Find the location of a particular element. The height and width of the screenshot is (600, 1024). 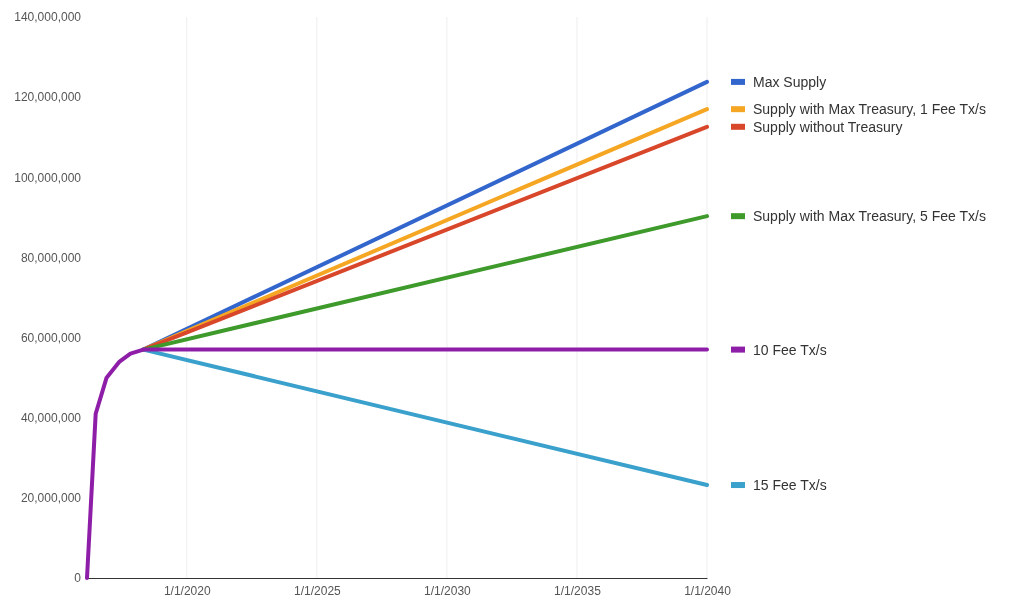

y-tick-label: 60,000,000 is located at coordinates (51, 337).